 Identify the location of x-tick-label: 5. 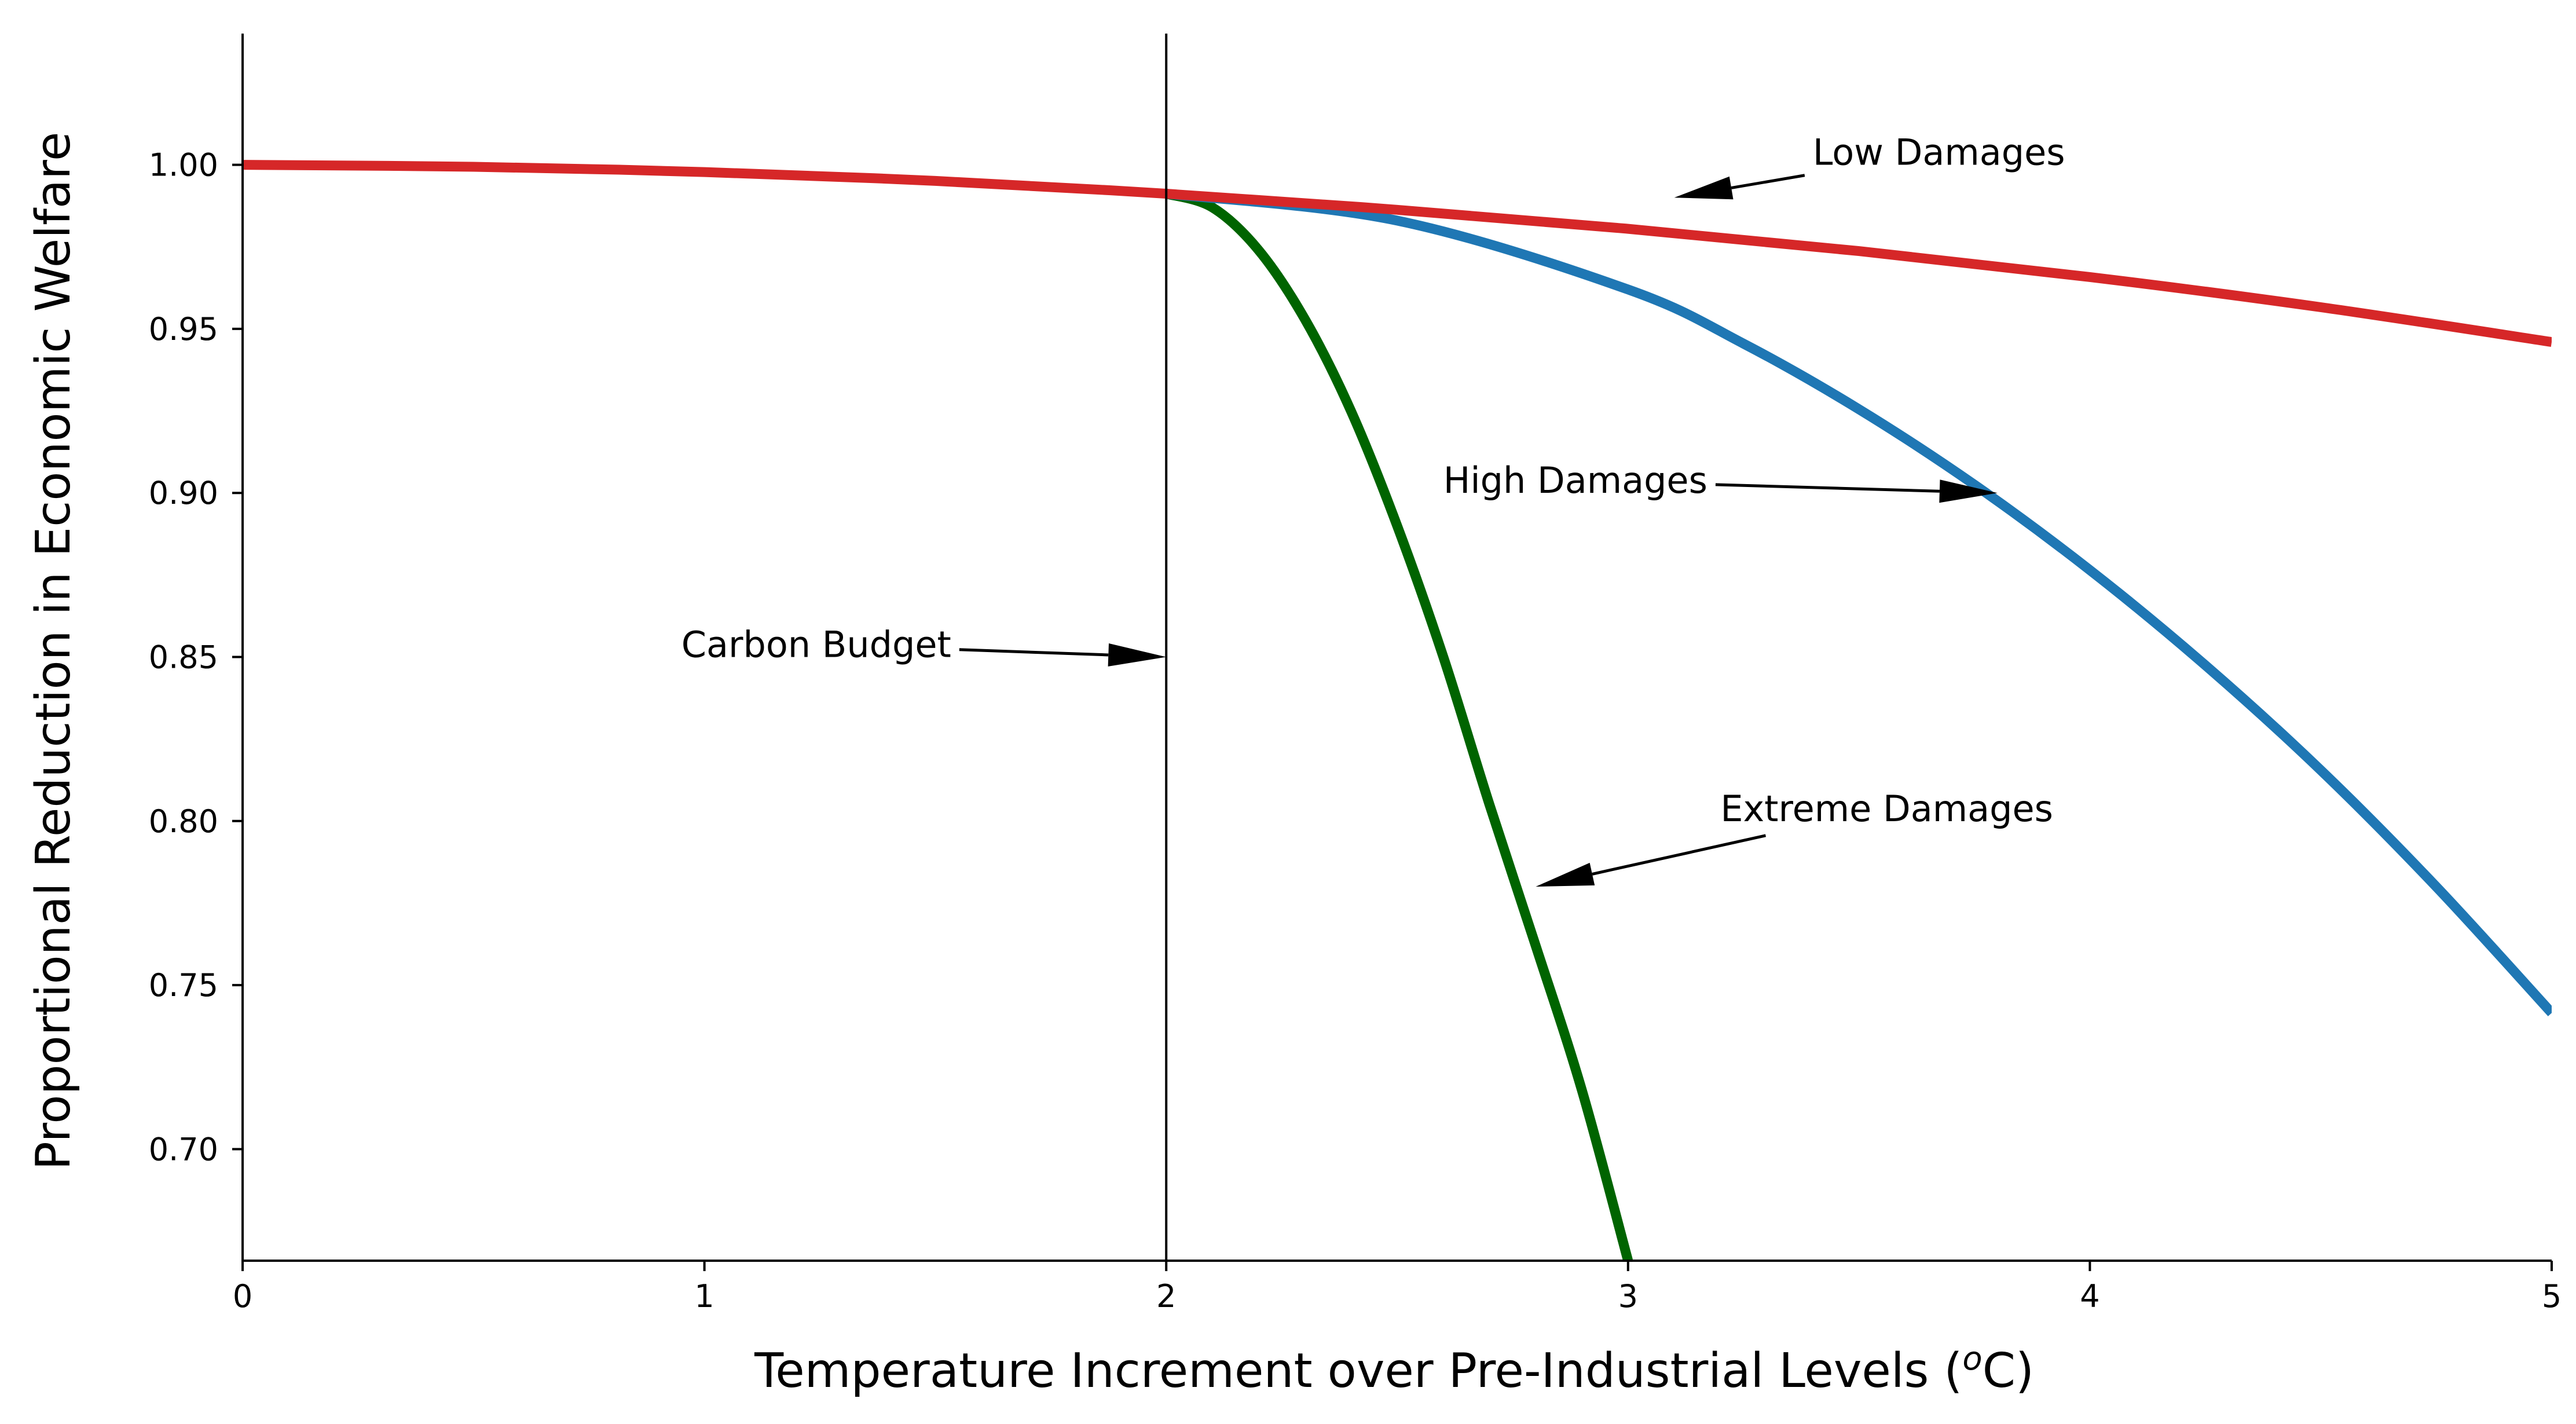
(2552, 1296).